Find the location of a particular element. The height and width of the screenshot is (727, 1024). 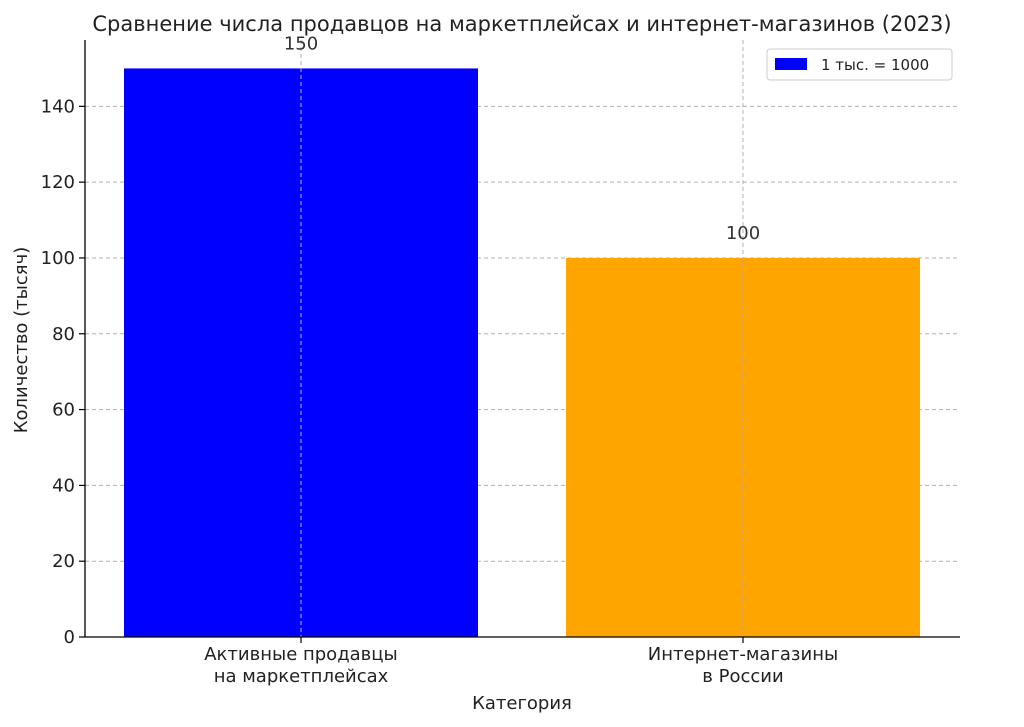

y-tick-label: 20 is located at coordinates (63, 561).